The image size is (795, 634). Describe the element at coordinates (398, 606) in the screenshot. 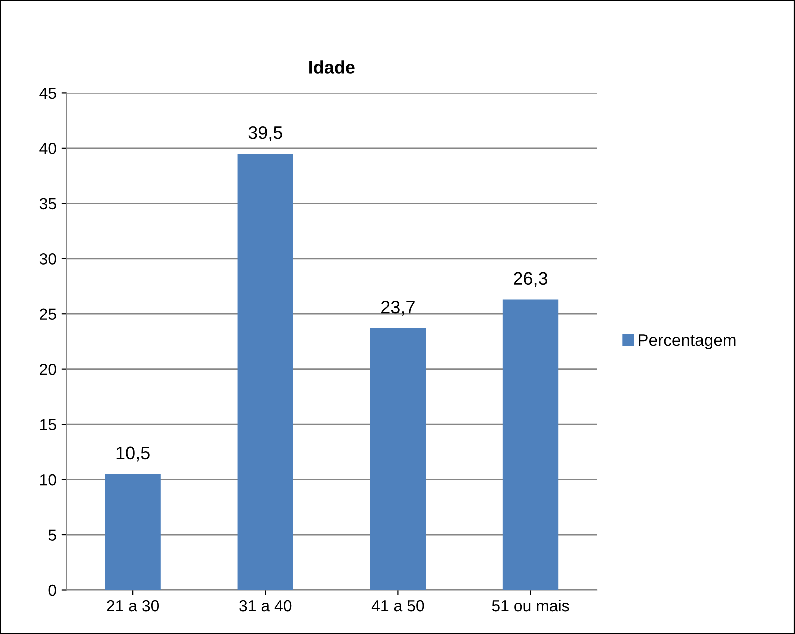

I see `x-tick-label: 41 a 50` at that location.